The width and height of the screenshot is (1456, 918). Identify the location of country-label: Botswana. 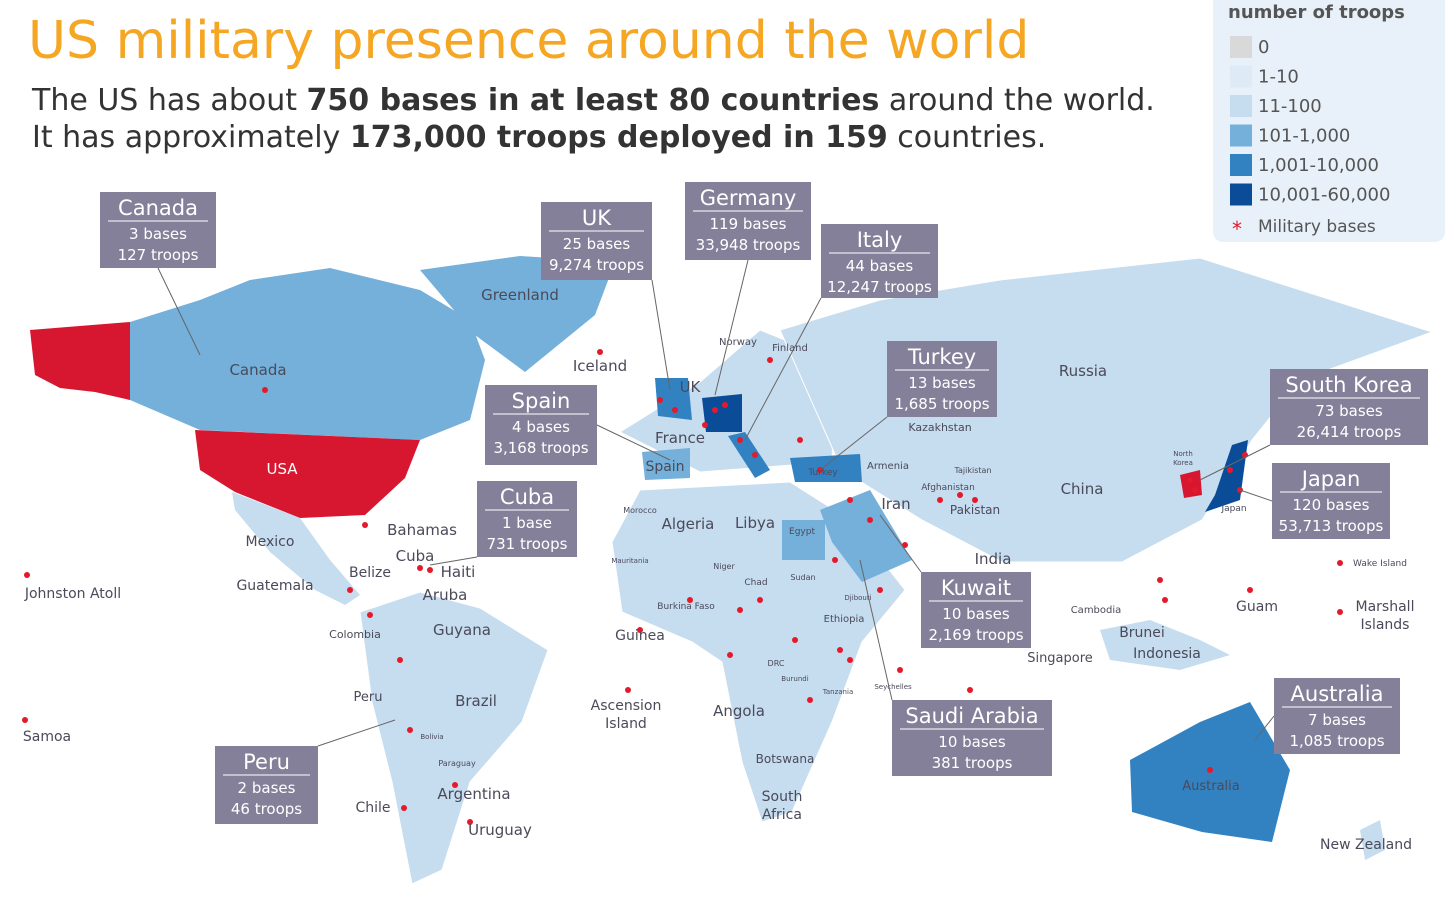
(785, 759).